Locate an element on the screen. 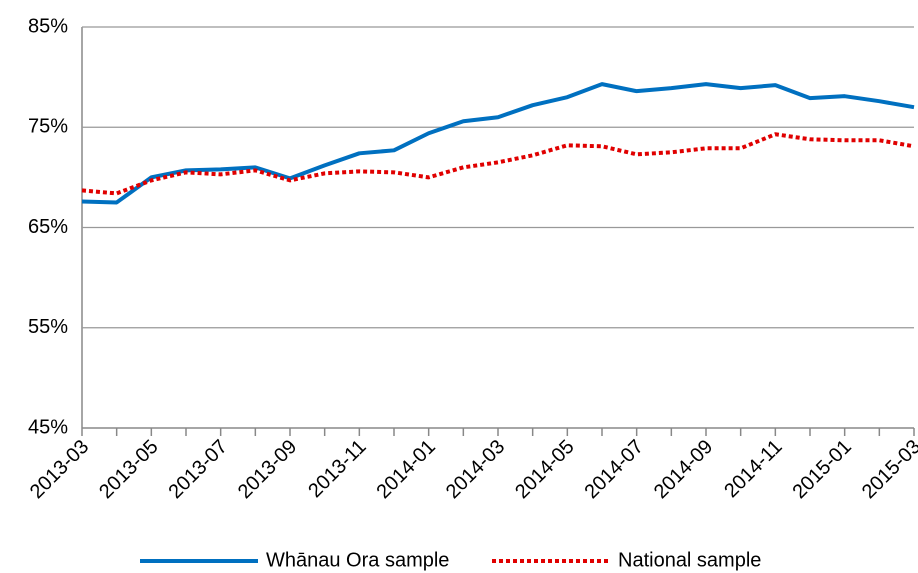 This screenshot has height=573, width=918. x-tick-label: 2014-07 is located at coordinates (613, 469).